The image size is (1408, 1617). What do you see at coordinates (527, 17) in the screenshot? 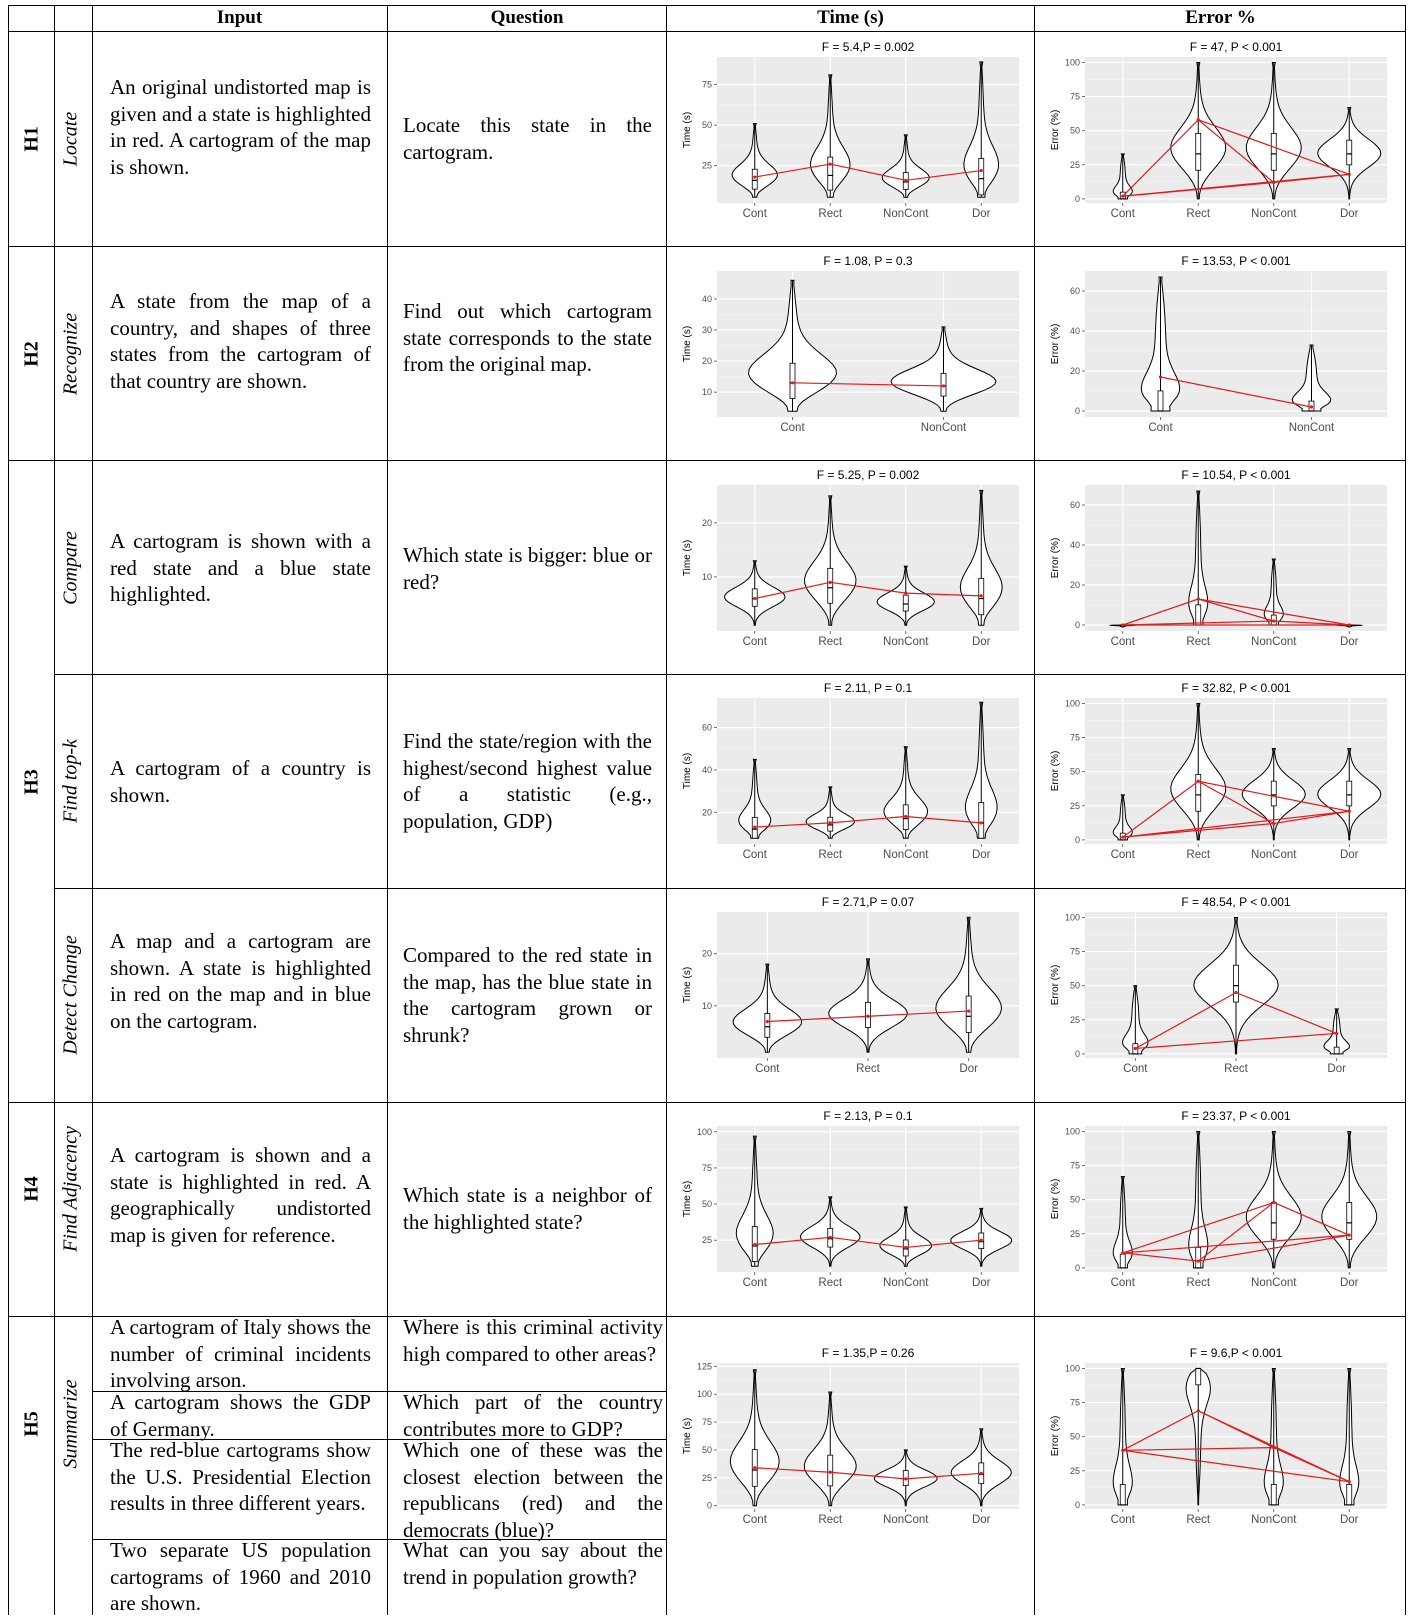
I see `header-question: Question` at bounding box center [527, 17].